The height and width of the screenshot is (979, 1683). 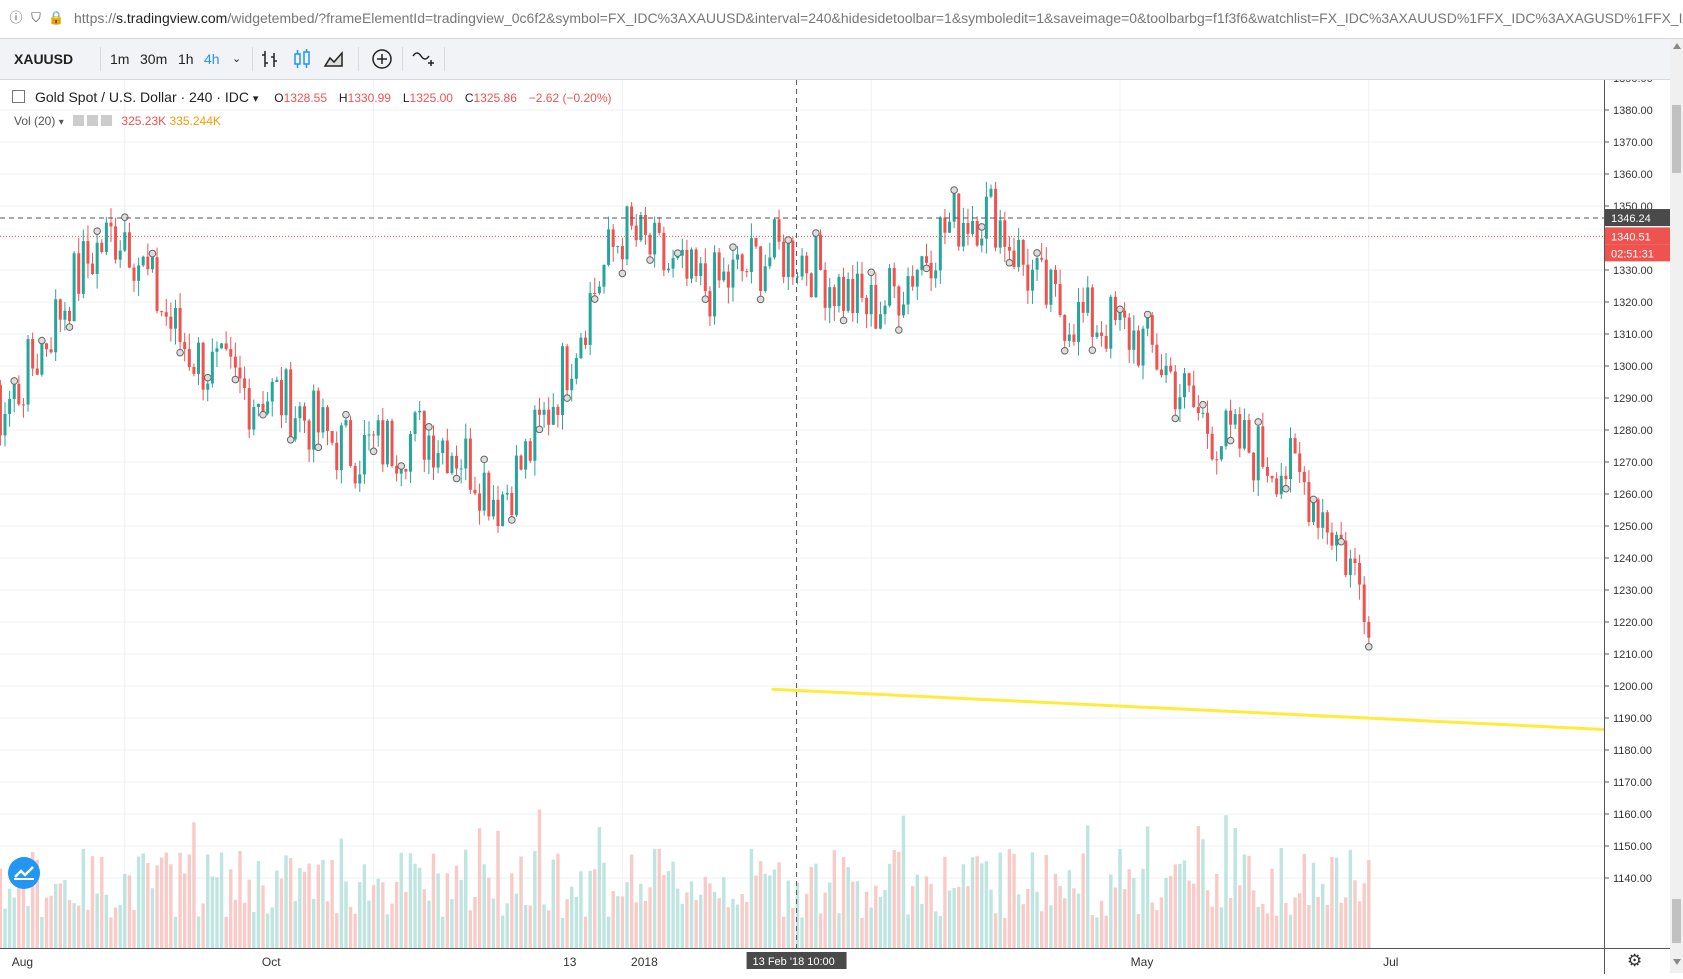 I want to click on price-tick-label: 1320.00, so click(x=1633, y=303).